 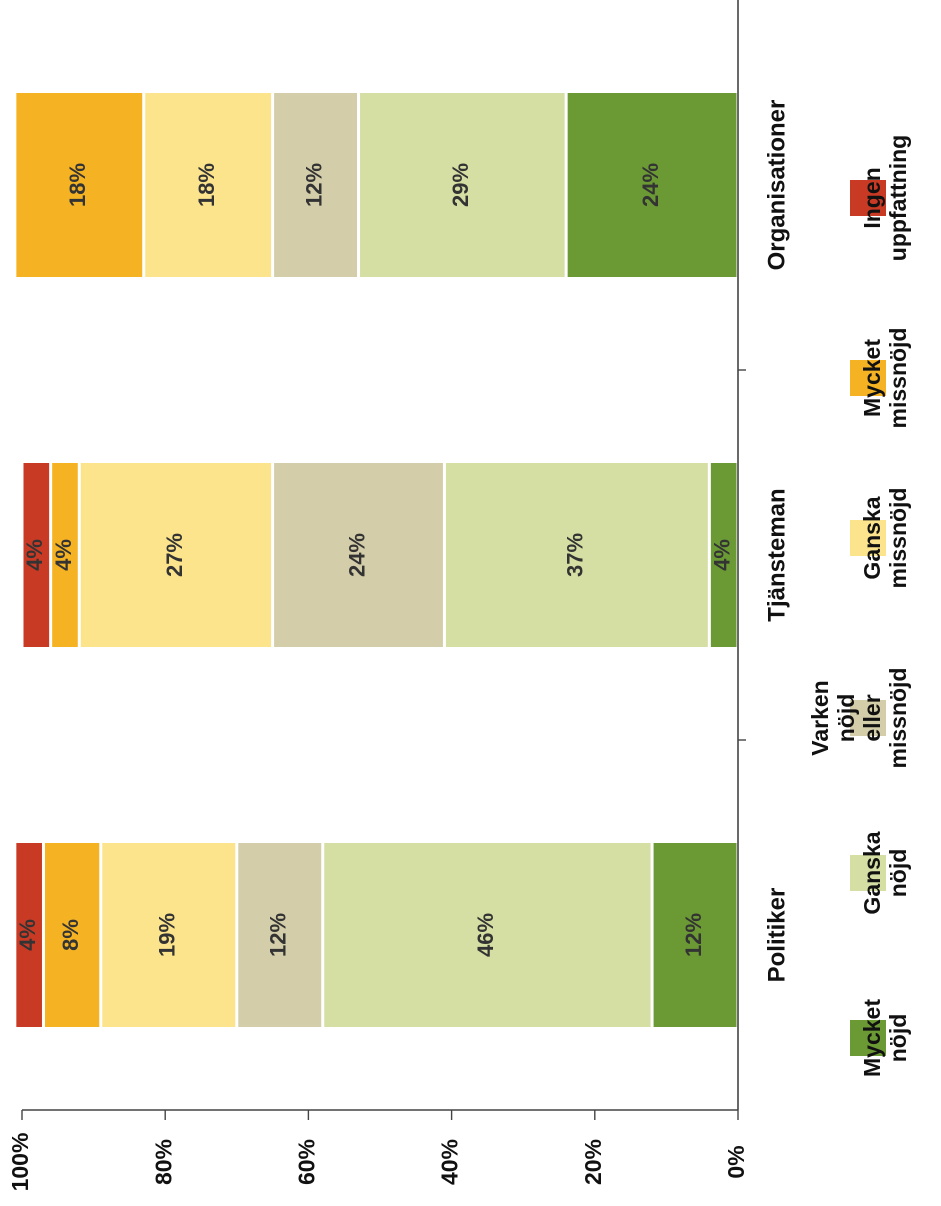 I want to click on bar-data-label: 19%, so click(x=167, y=935).